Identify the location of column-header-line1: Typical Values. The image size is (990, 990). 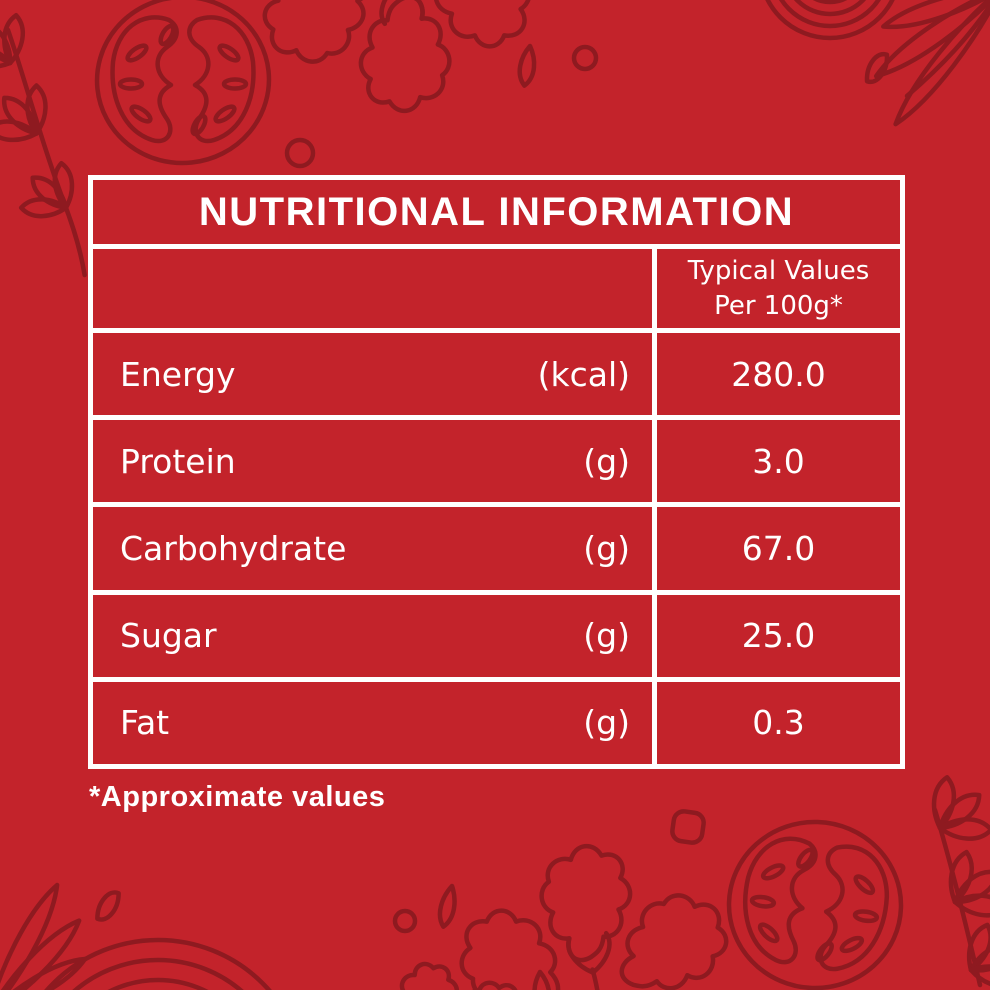
(778, 270).